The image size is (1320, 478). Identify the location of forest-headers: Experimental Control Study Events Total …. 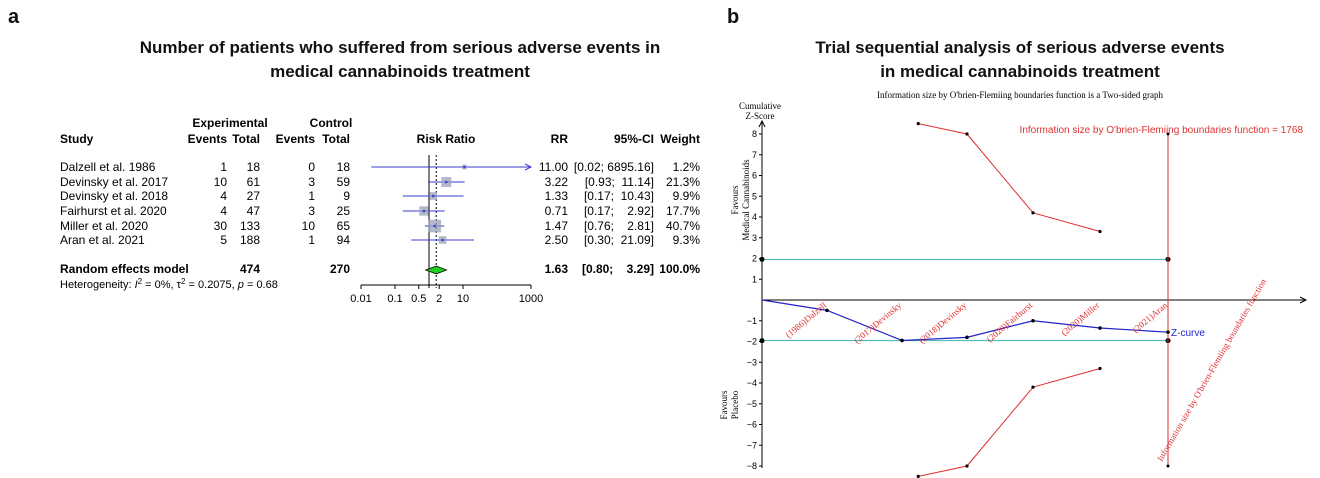
(380, 131).